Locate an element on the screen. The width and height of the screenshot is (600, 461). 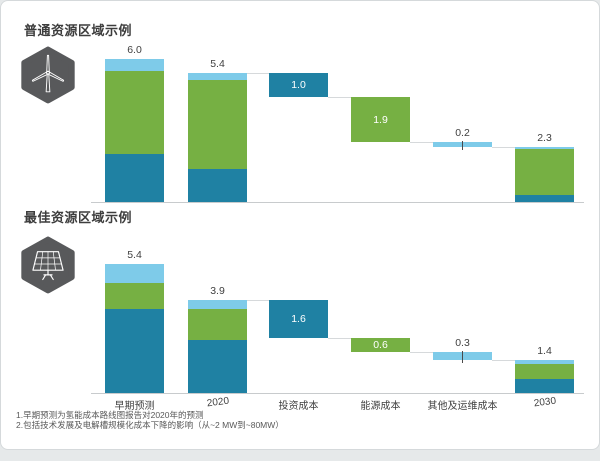
value-label: 0.6 is located at coordinates (380, 345).